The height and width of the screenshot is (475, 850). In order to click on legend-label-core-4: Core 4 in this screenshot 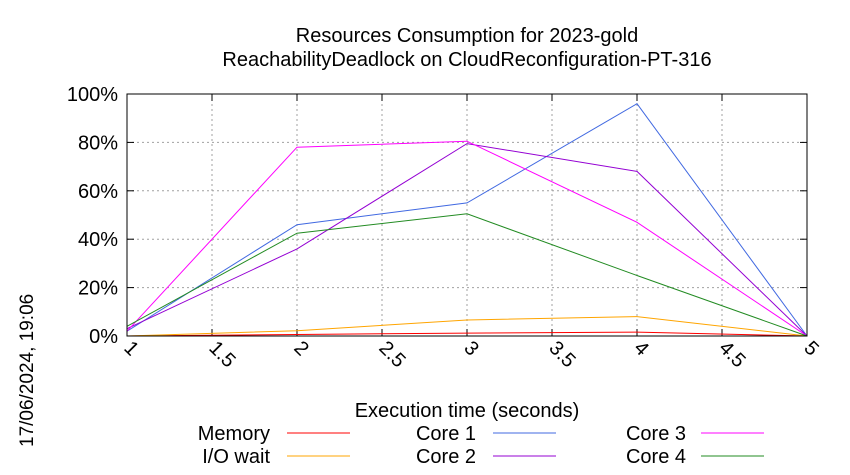, I will do `click(656, 457)`.